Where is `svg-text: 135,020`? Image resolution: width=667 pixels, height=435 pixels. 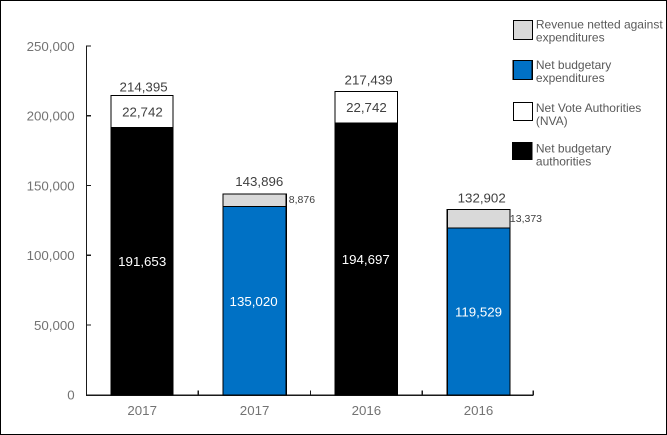 svg-text: 135,020 is located at coordinates (254, 301).